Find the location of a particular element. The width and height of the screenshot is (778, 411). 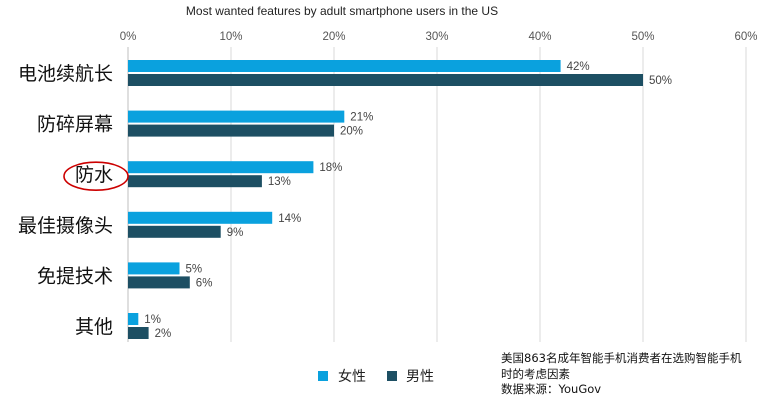

x-tick-label: 40% is located at coordinates (539, 37).